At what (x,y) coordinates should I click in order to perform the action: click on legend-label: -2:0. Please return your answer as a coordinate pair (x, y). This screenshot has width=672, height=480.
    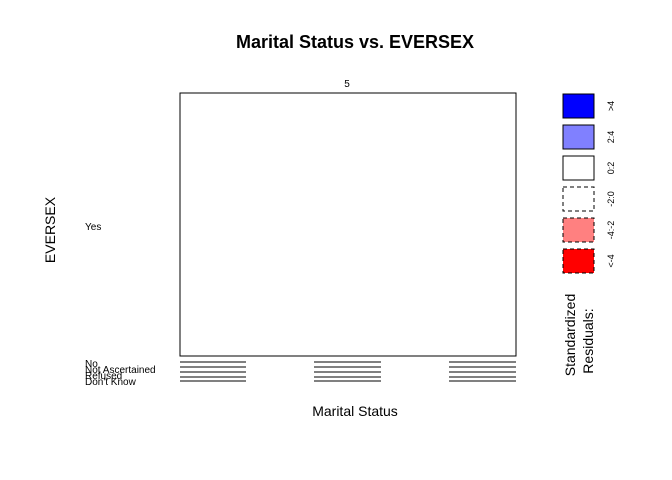
    Looking at the image, I should click on (611, 199).